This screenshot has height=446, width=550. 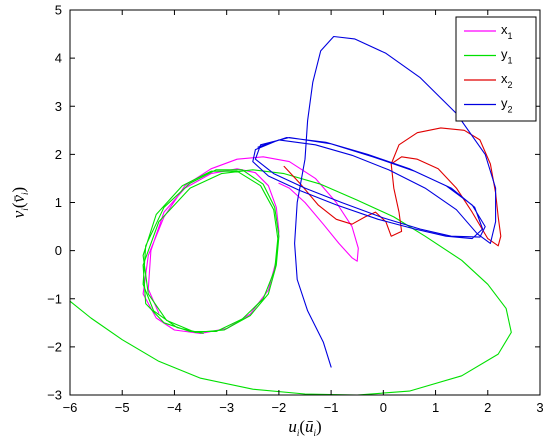 I want to click on y-axis-label: vi(v̄i), so click(x=19, y=202).